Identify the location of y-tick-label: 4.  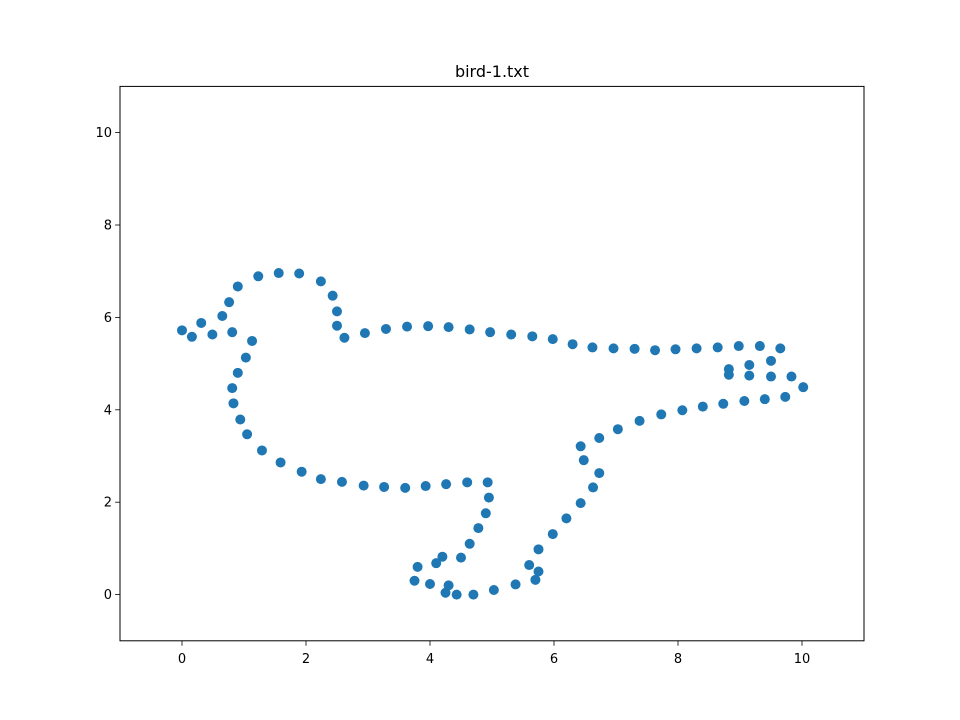
(108, 410).